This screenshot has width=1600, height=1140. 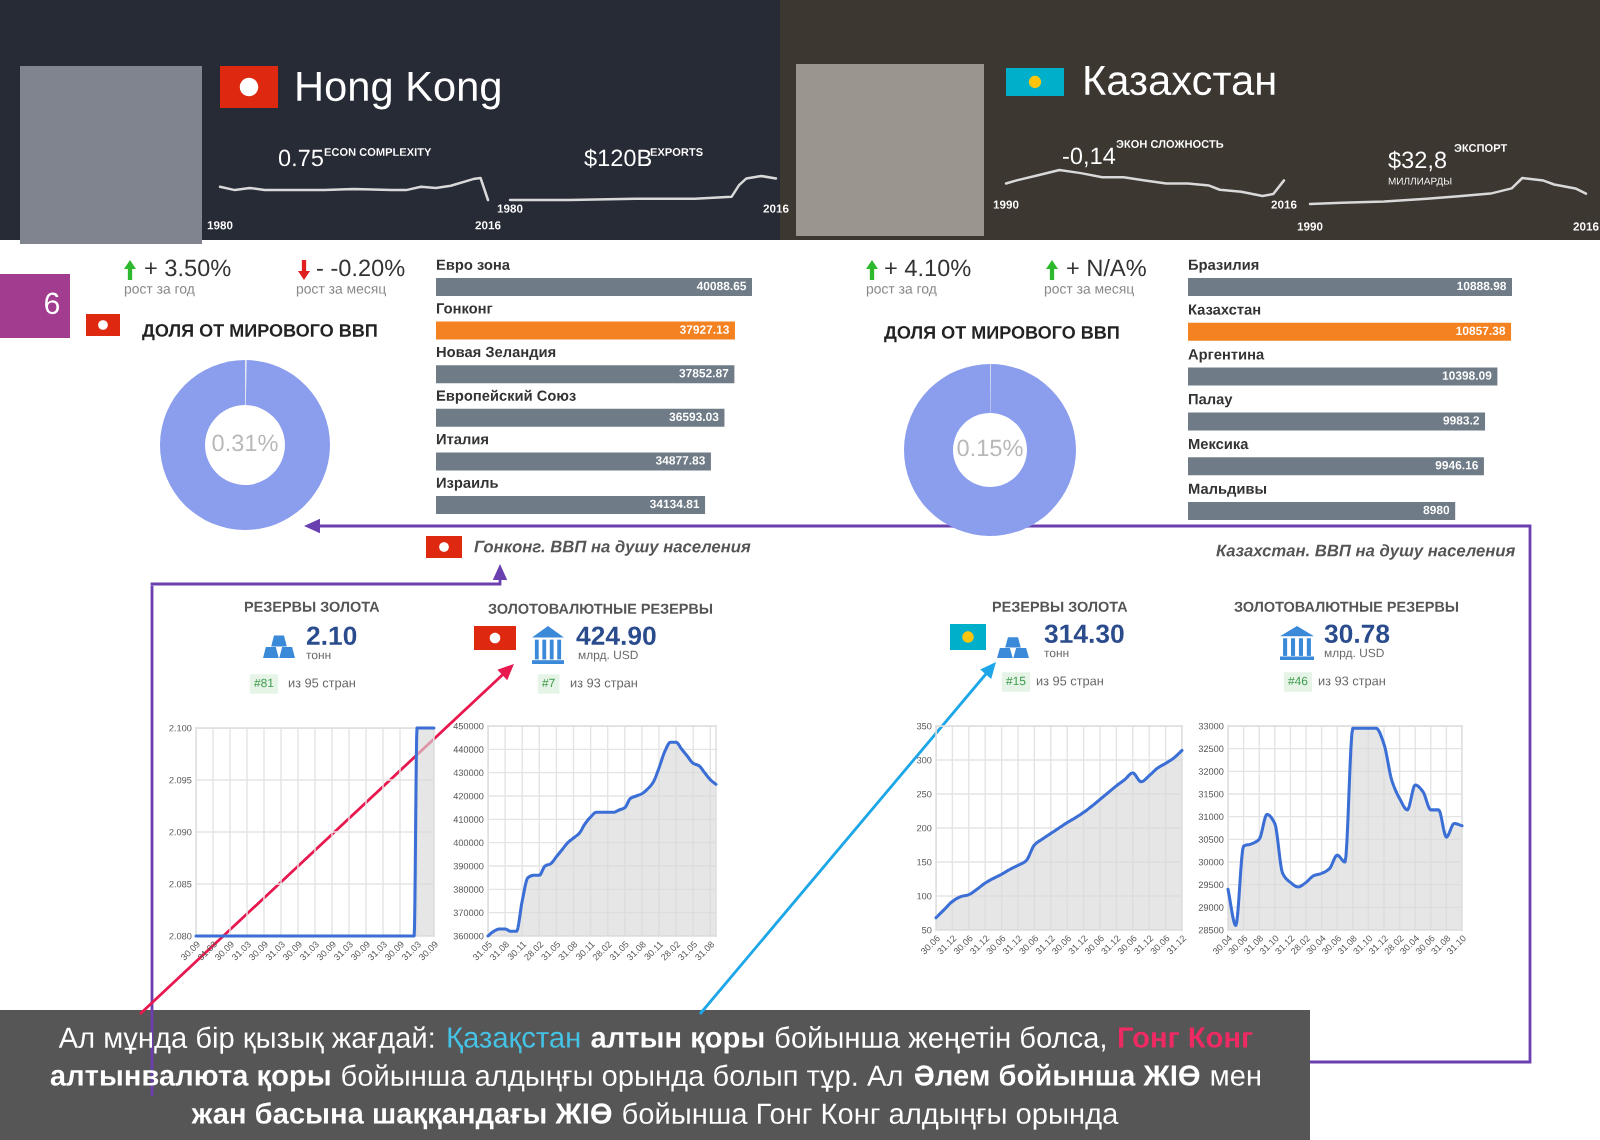 I want to click on text: 0.31%, so click(x=245, y=443).